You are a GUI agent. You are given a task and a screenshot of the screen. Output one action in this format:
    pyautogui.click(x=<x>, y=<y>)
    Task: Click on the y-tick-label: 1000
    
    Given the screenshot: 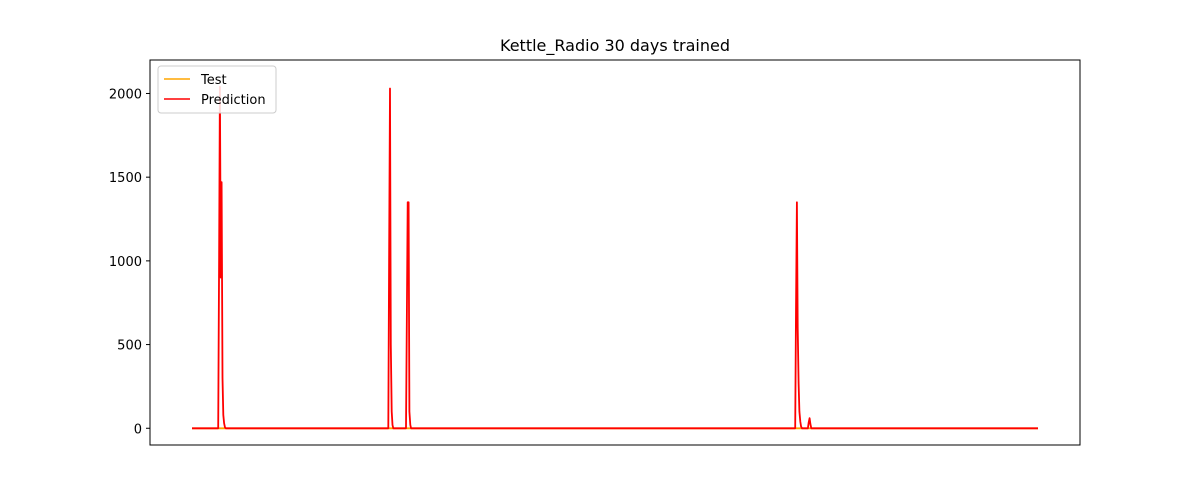 What is the action you would take?
    pyautogui.click(x=125, y=262)
    